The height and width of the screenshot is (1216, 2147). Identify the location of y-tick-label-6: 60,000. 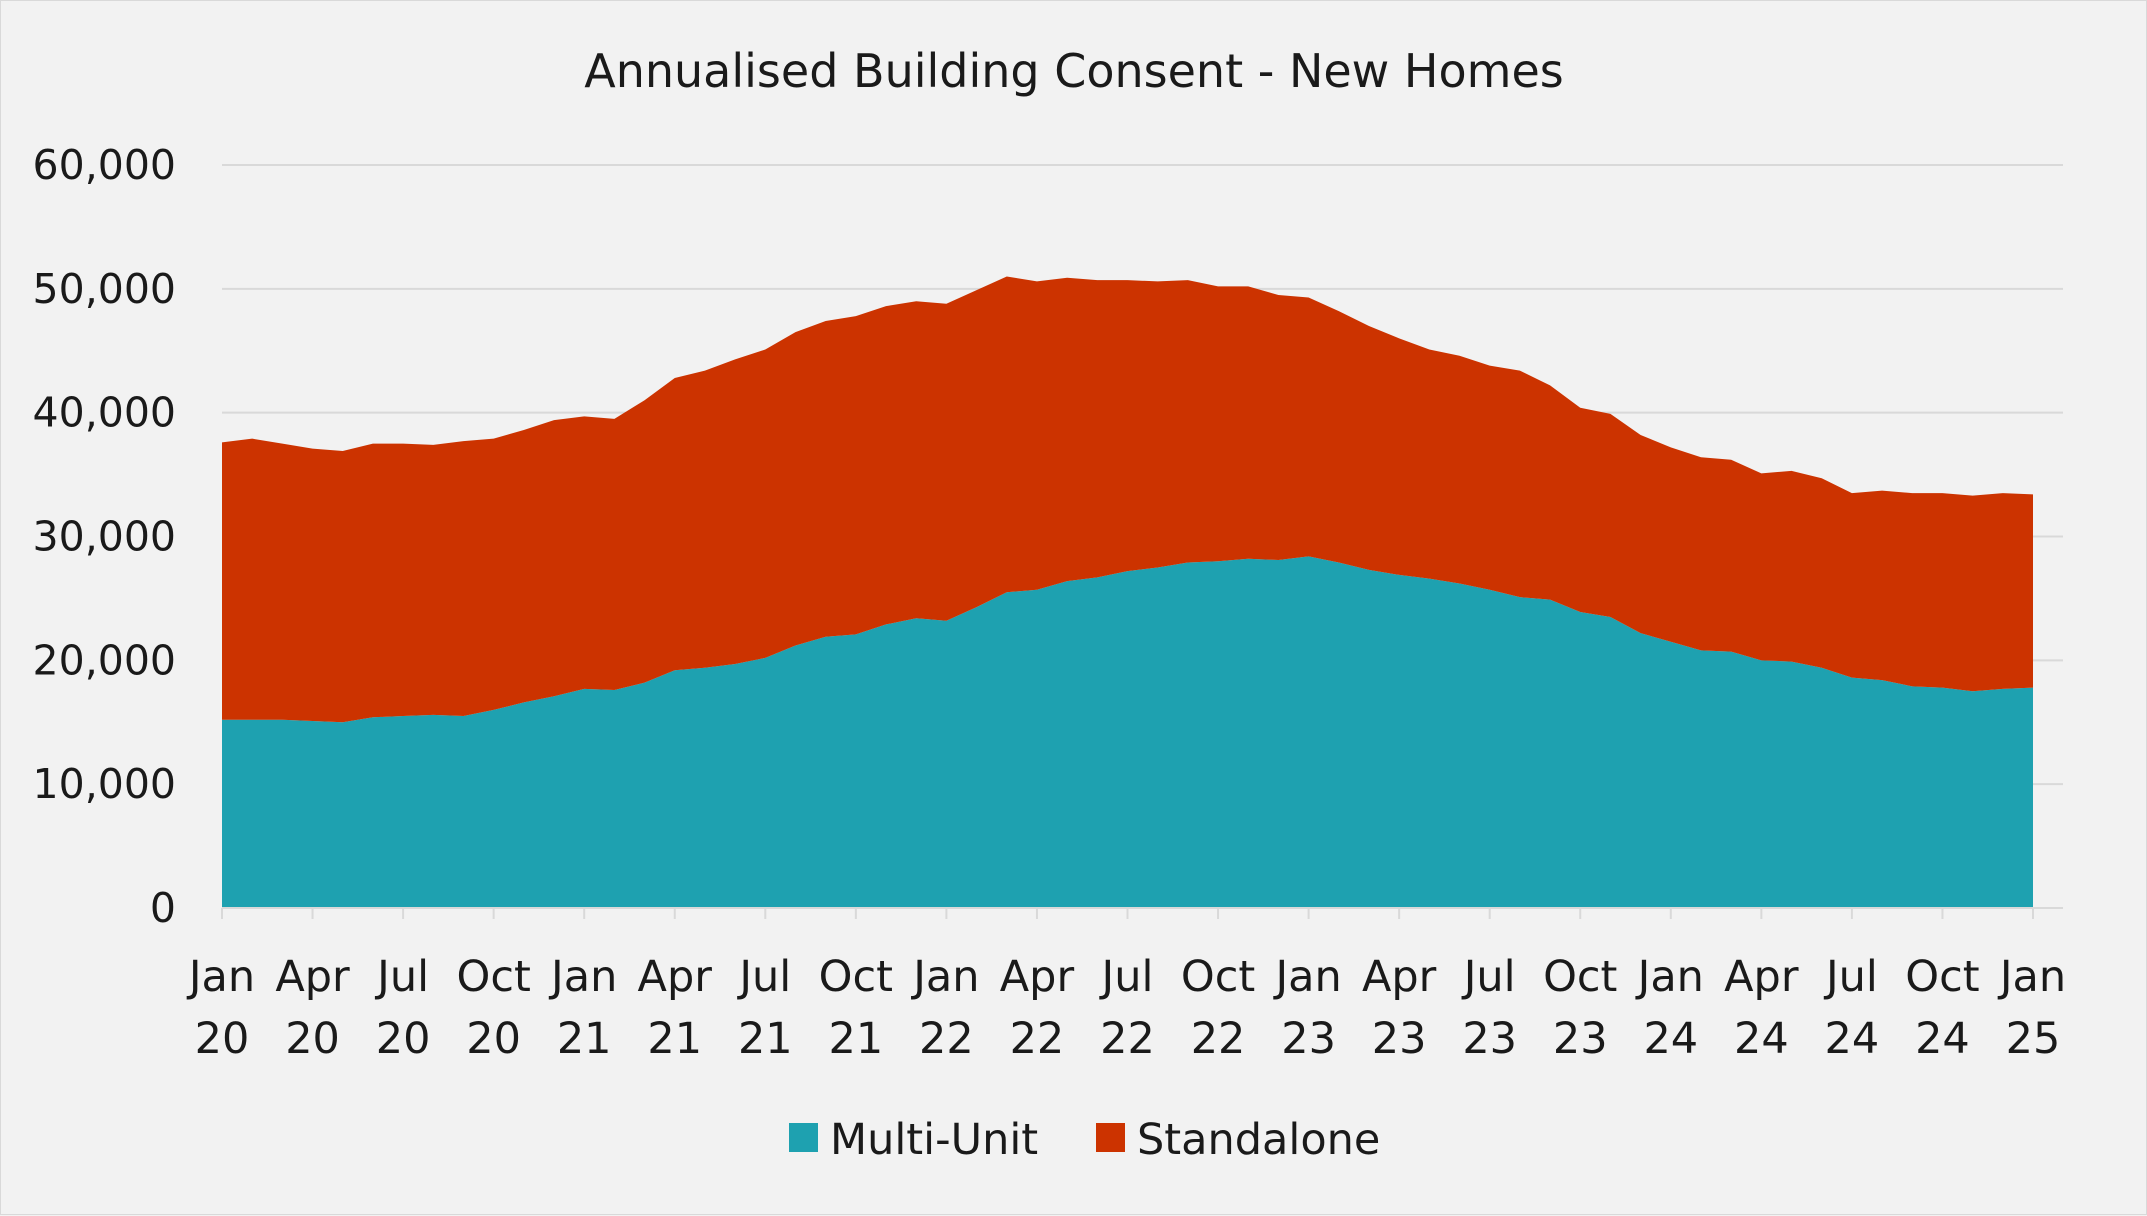
(104, 165).